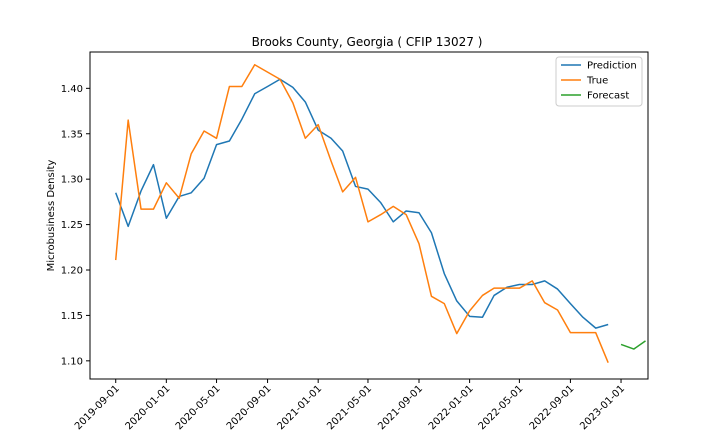 Image resolution: width=720 pixels, height=432 pixels. Describe the element at coordinates (367, 42) in the screenshot. I see `chart-title: Brooks County, Georgia ( CFIP 13027 )` at that location.